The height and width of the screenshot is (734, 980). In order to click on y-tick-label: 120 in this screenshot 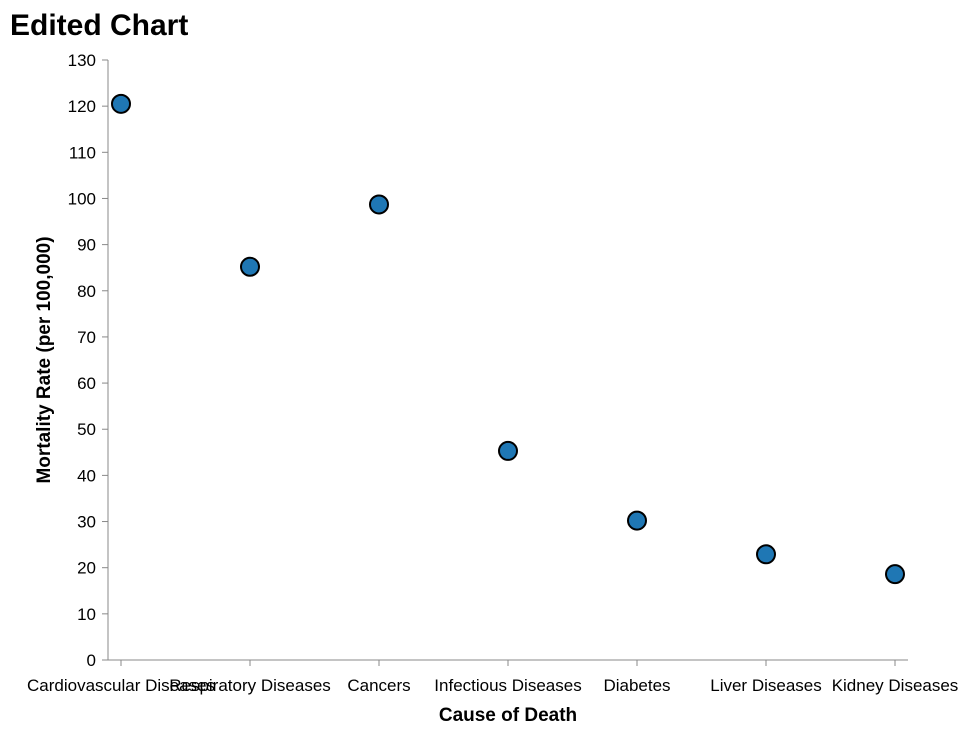, I will do `click(82, 106)`.